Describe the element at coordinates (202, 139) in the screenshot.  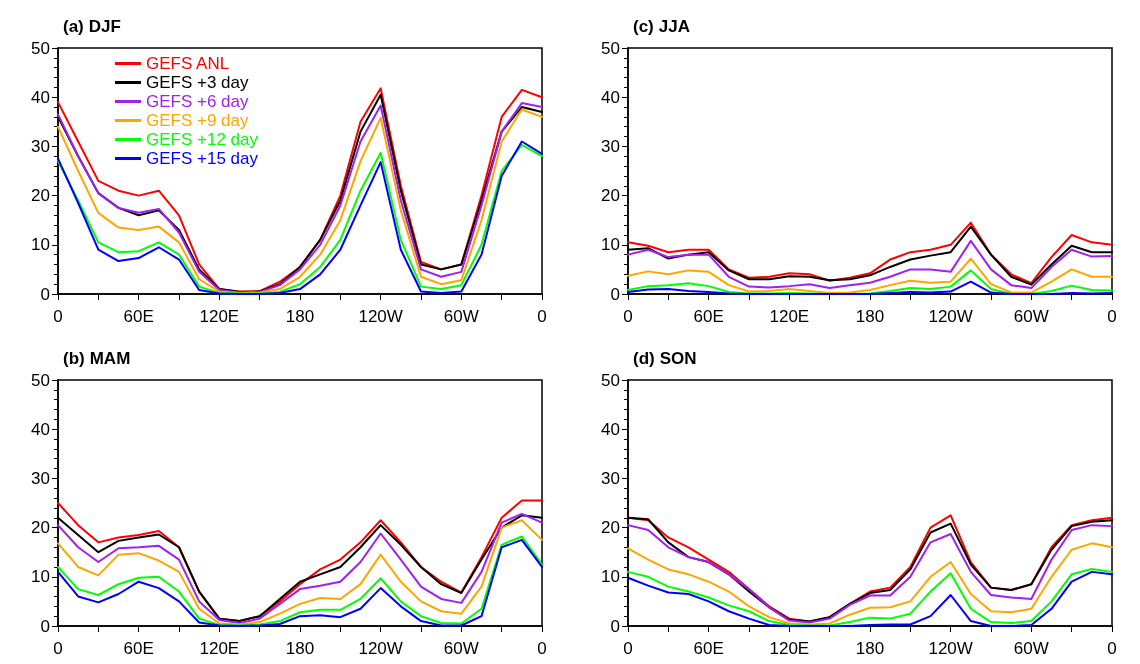
I see `legend-label: GEFS +12 day` at that location.